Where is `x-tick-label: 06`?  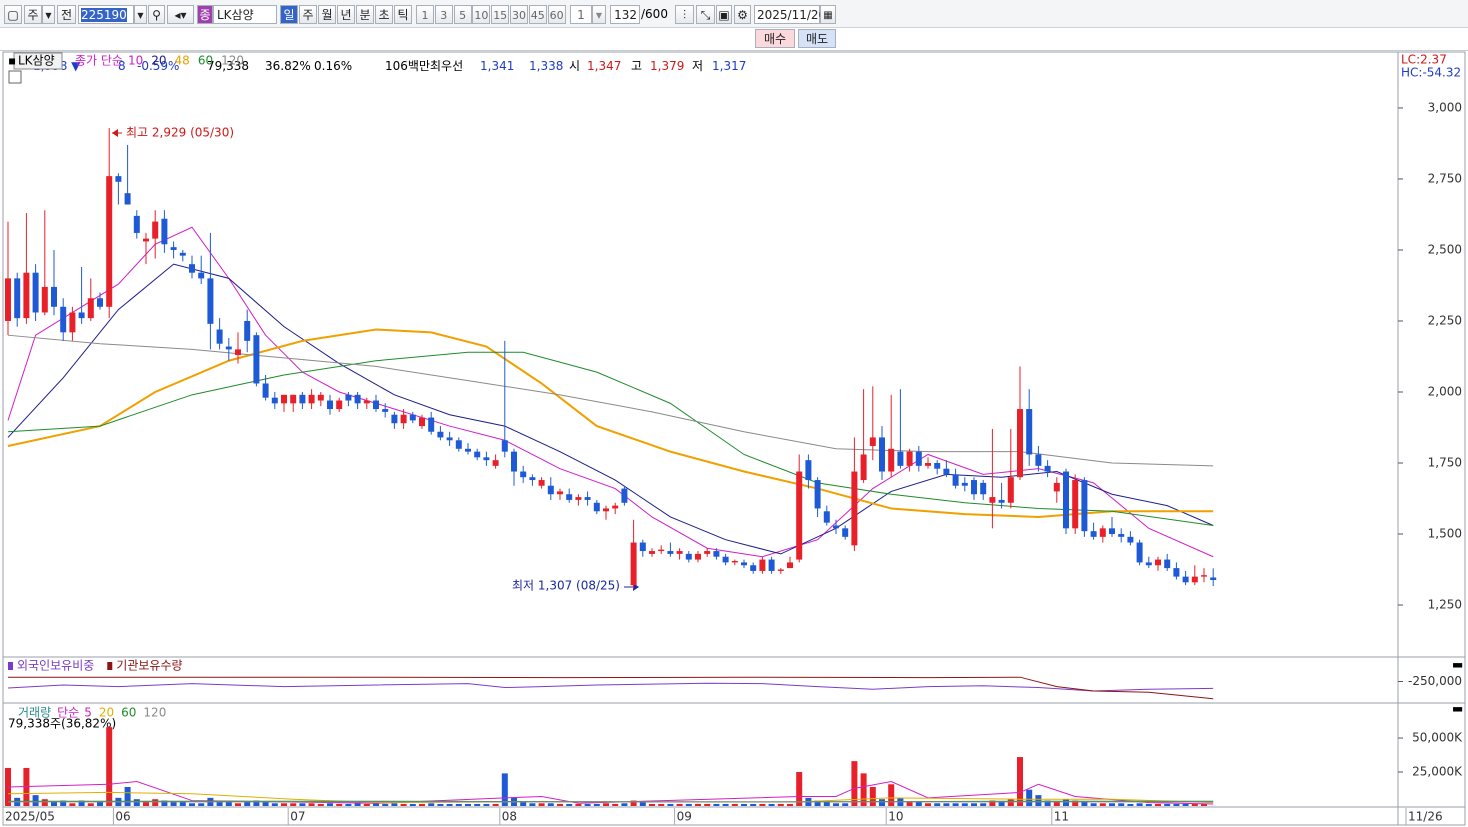
x-tick-label: 06 is located at coordinates (122, 817).